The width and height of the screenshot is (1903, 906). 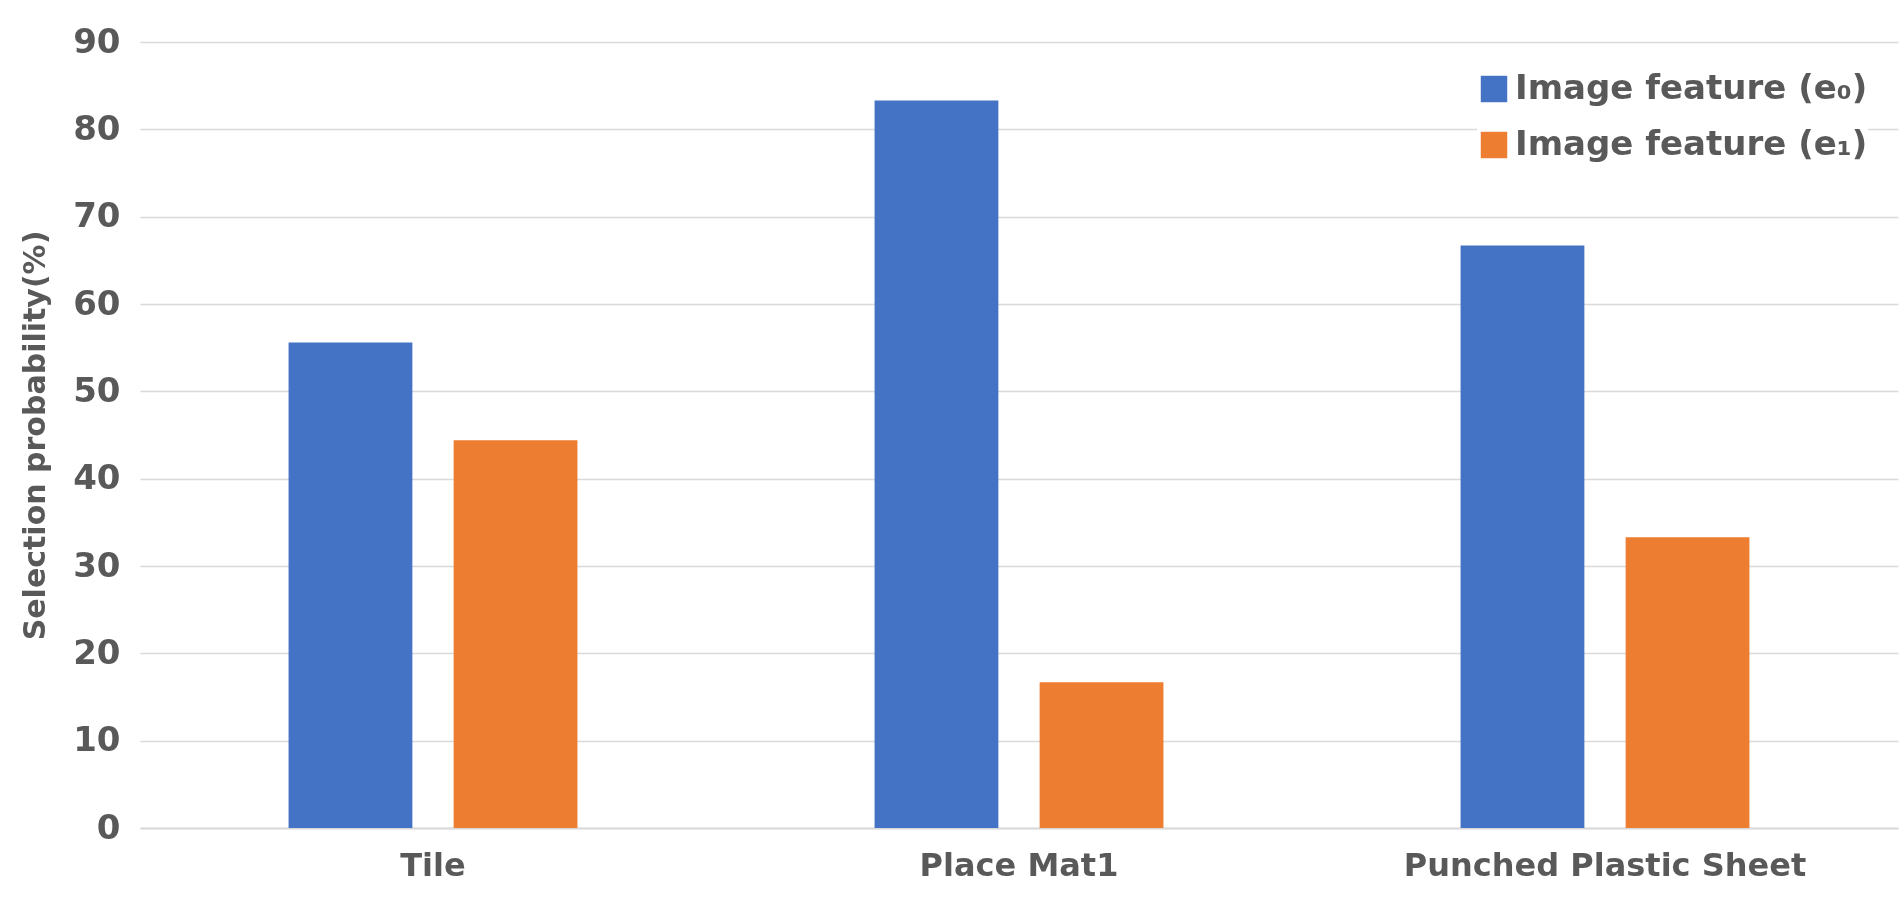 I want to click on y-tick-label: 20, so click(x=97, y=651).